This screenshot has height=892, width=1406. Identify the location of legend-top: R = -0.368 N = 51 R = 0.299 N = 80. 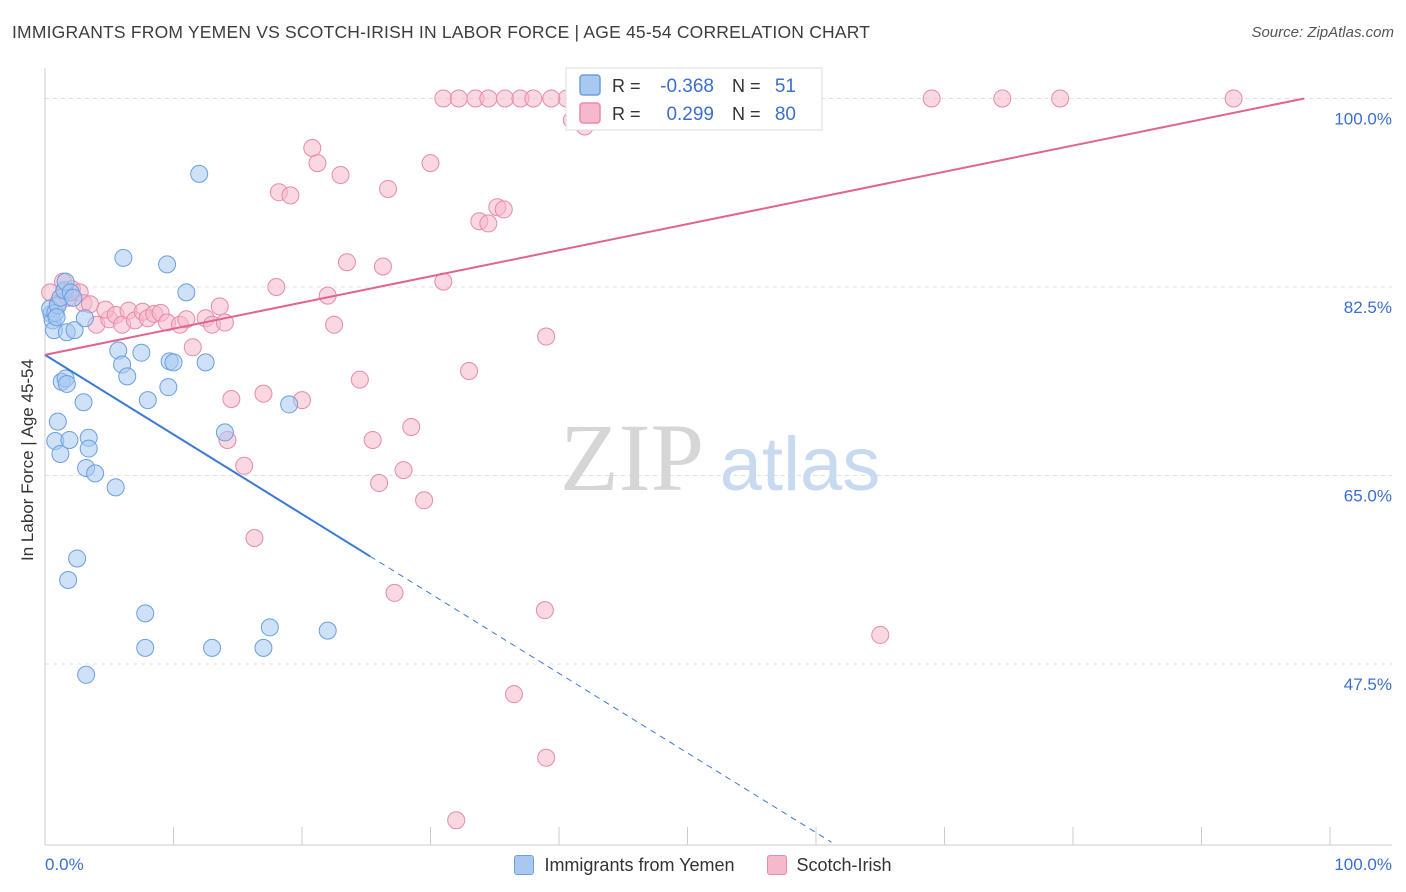
(694, 99).